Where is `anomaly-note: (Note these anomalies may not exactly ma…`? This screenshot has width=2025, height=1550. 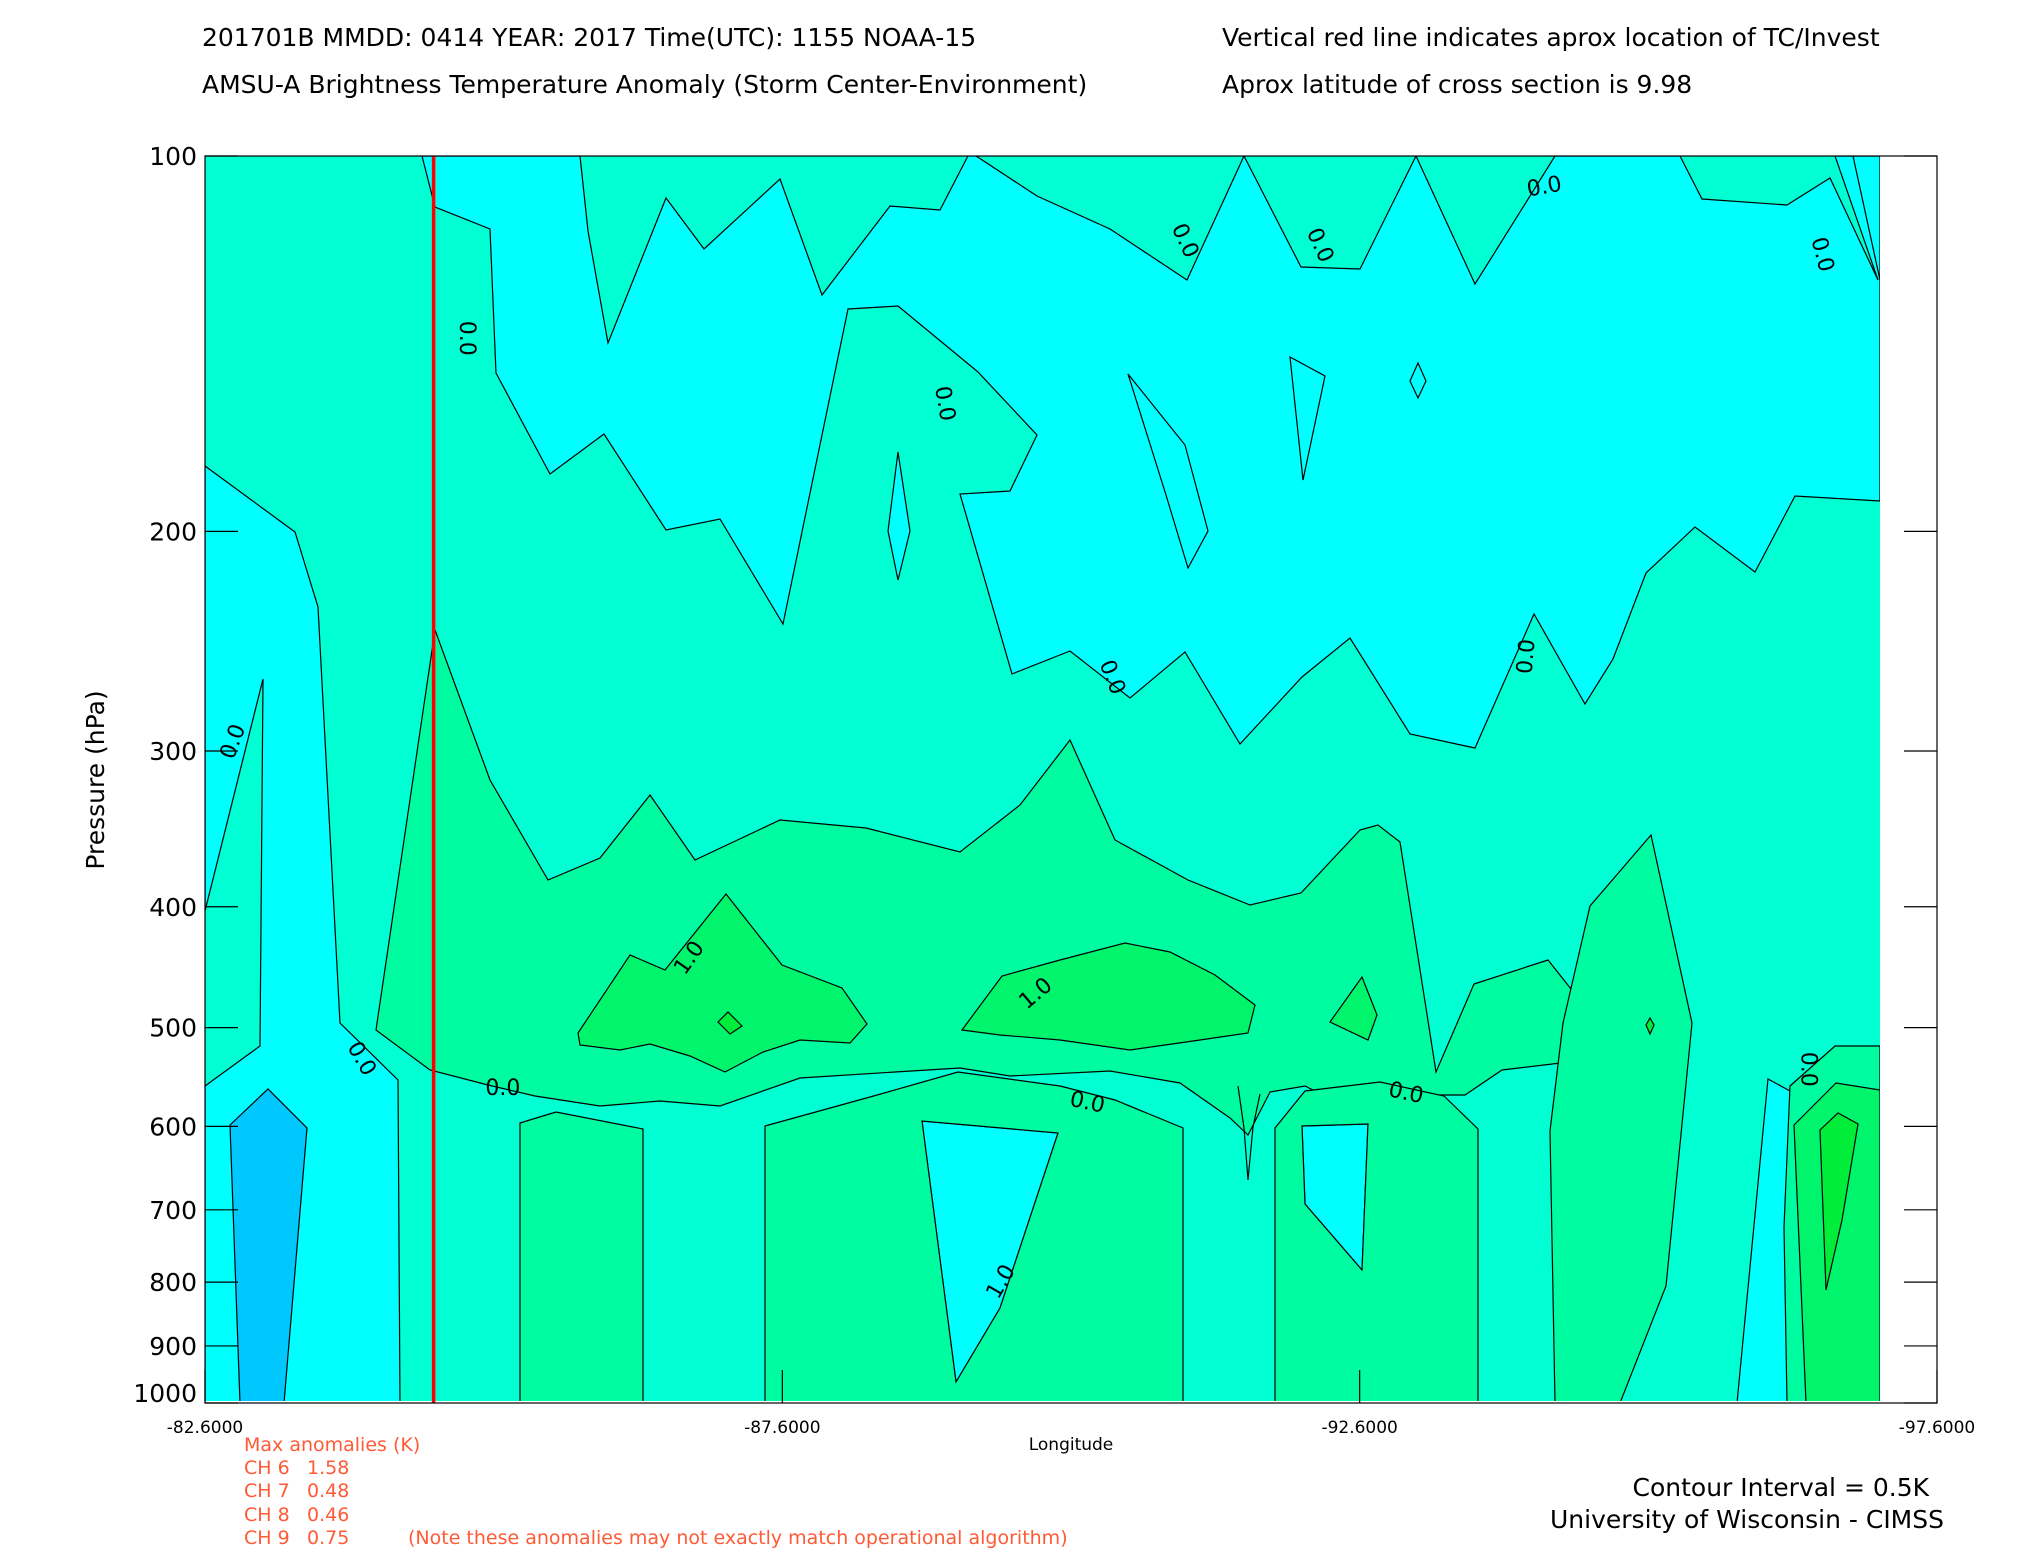
anomaly-note: (Note these anomalies may not exactly ma… is located at coordinates (738, 1538).